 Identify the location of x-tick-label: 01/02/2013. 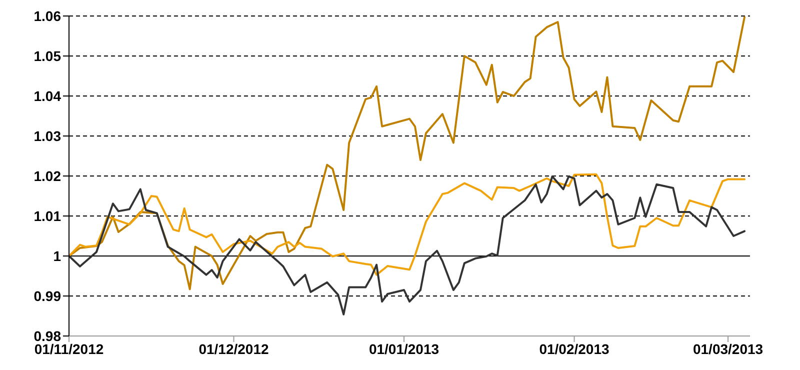
(574, 348).